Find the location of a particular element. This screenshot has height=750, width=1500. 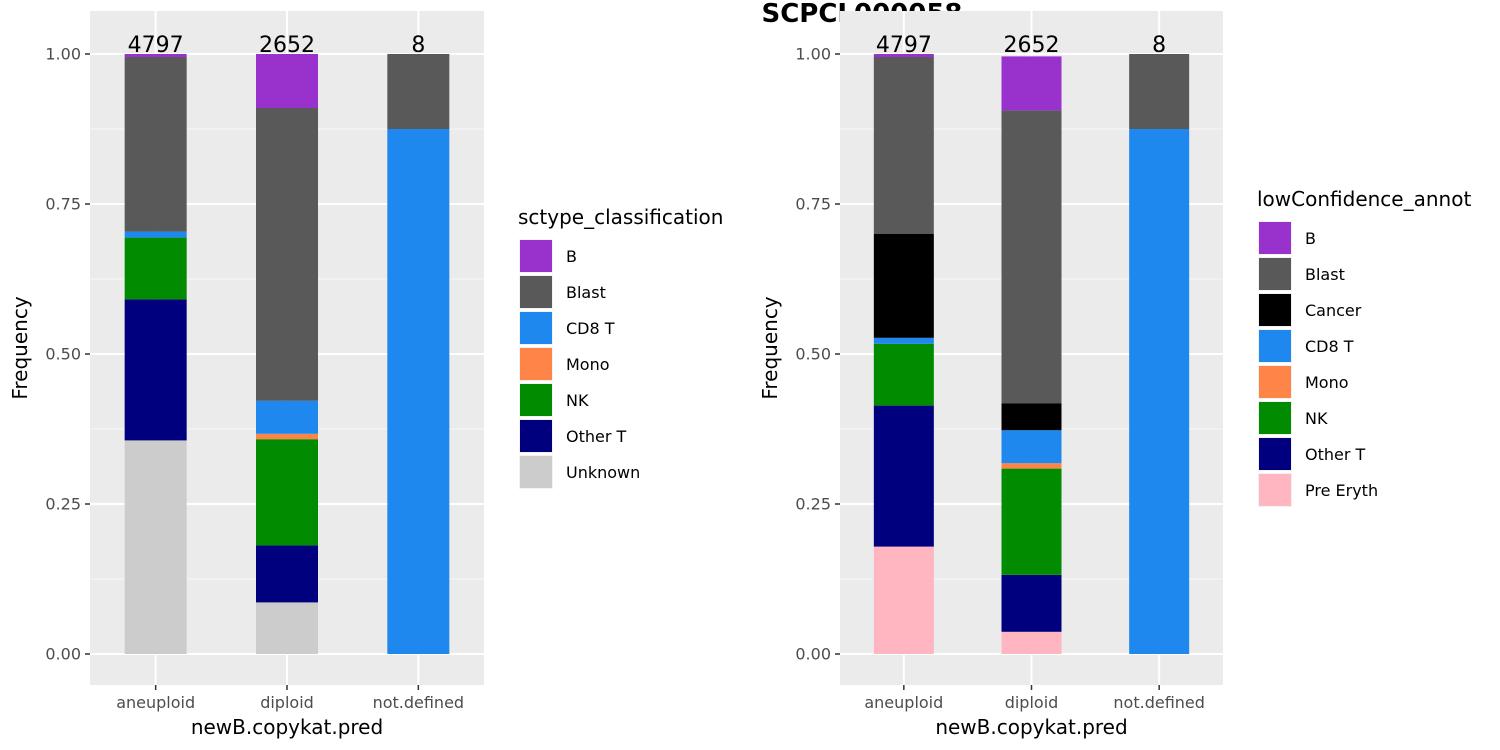

bar-segment-cancer-aneuploid is located at coordinates (903, 286).